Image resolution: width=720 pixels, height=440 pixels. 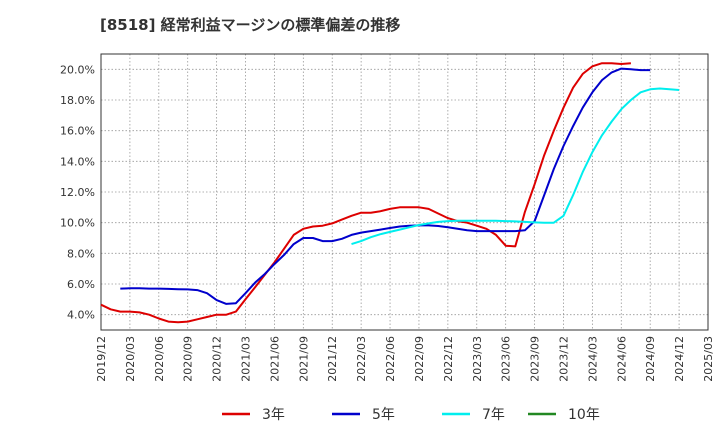 I want to click on x-tick-label: 2023/03, so click(x=477, y=359).